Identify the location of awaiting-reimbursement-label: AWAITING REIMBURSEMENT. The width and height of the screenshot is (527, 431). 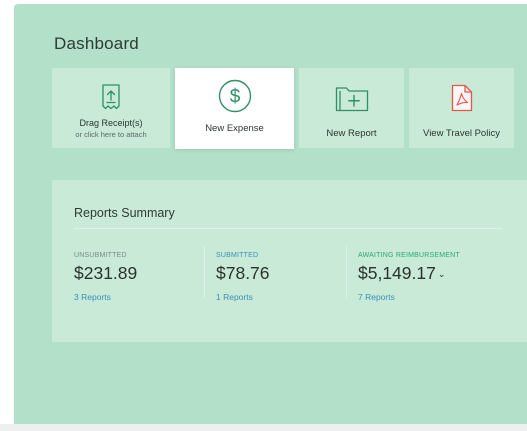
(409, 255).